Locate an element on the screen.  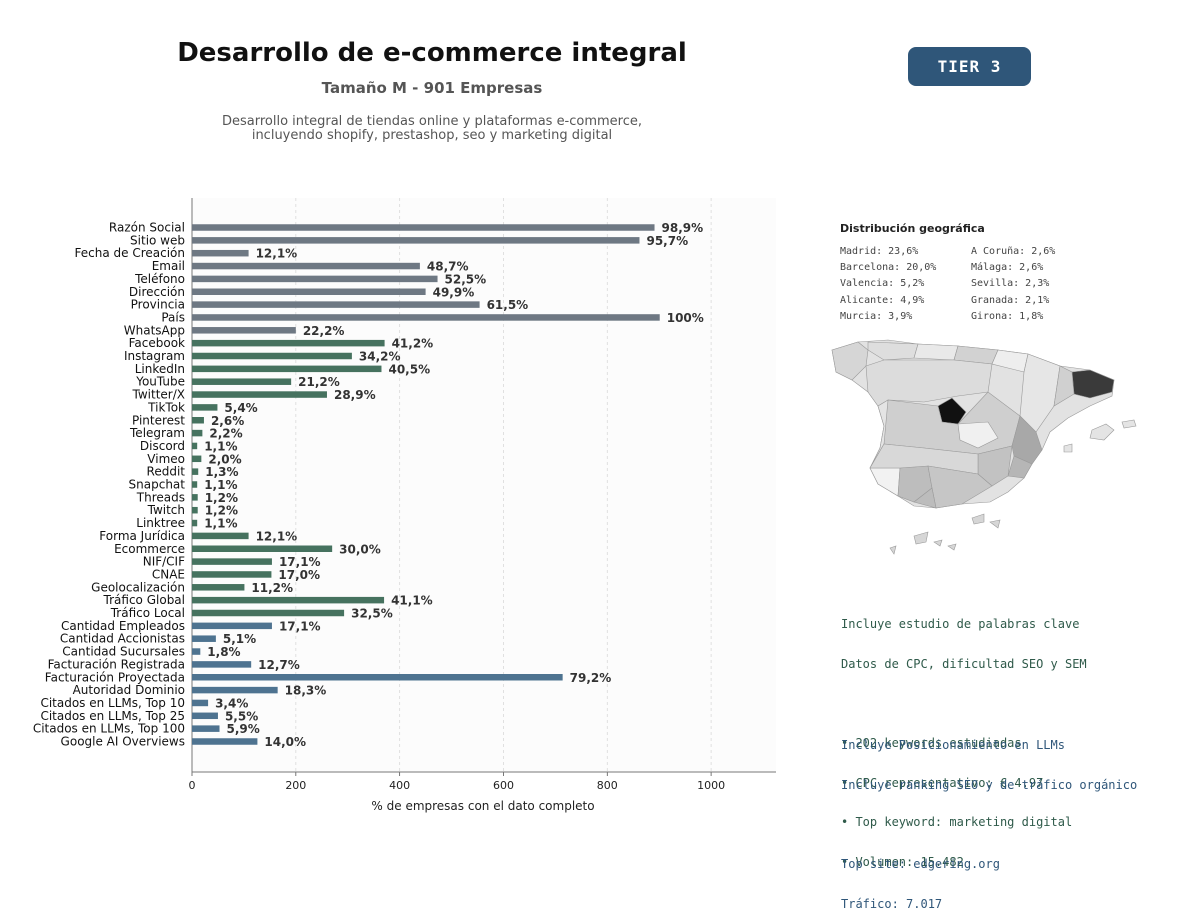
data-label: 3,4% is located at coordinates (231, 703).